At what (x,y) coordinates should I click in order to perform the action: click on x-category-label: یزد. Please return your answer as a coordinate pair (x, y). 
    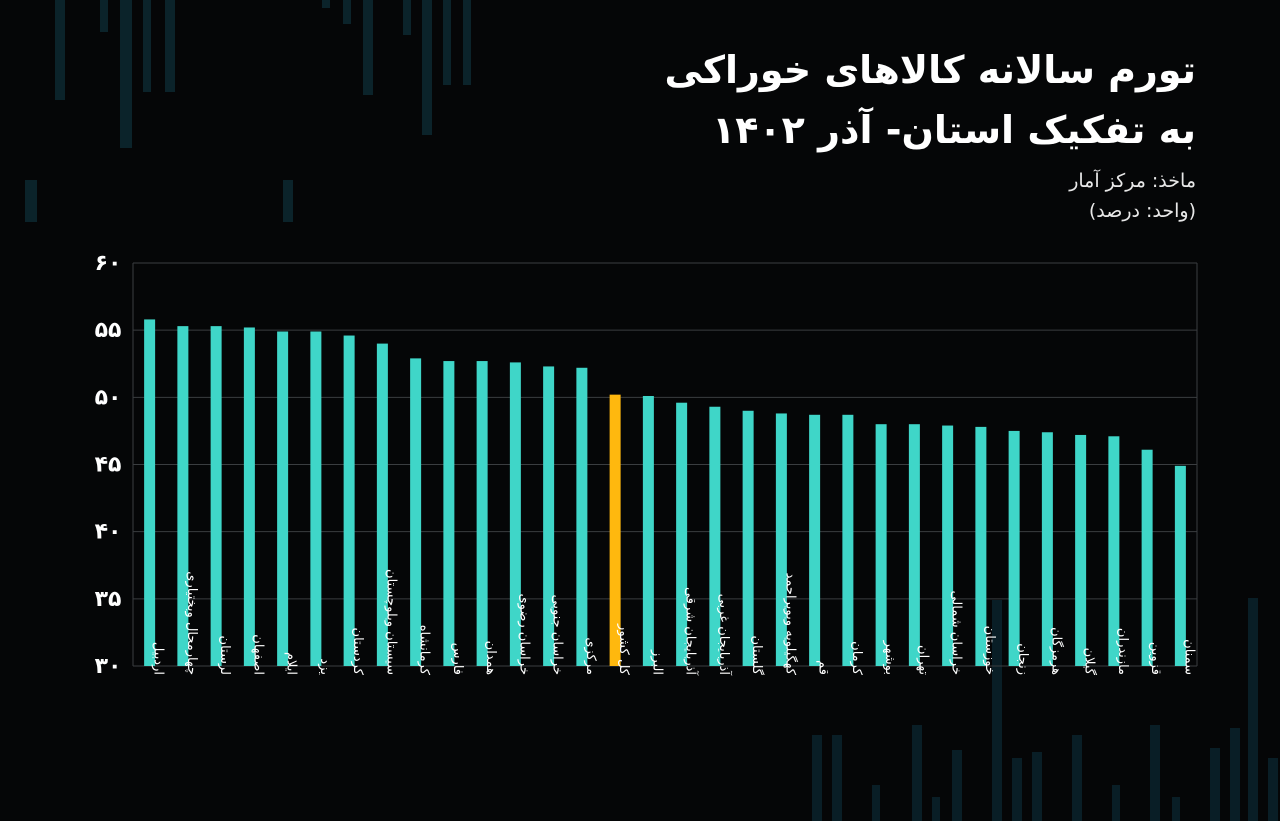
    Looking at the image, I should click on (324, 666).